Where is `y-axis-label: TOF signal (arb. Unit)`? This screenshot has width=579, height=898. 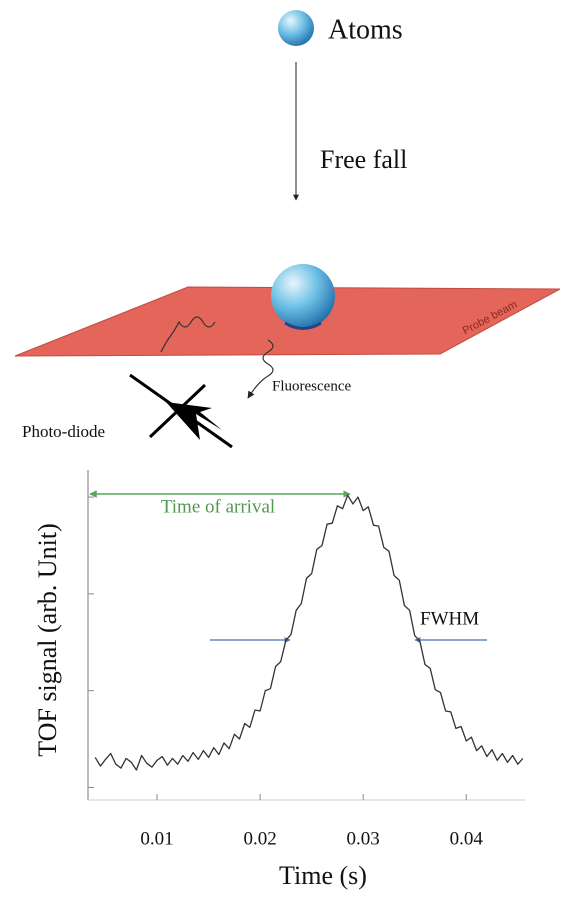 y-axis-label: TOF signal (arb. Unit) is located at coordinates (47, 640).